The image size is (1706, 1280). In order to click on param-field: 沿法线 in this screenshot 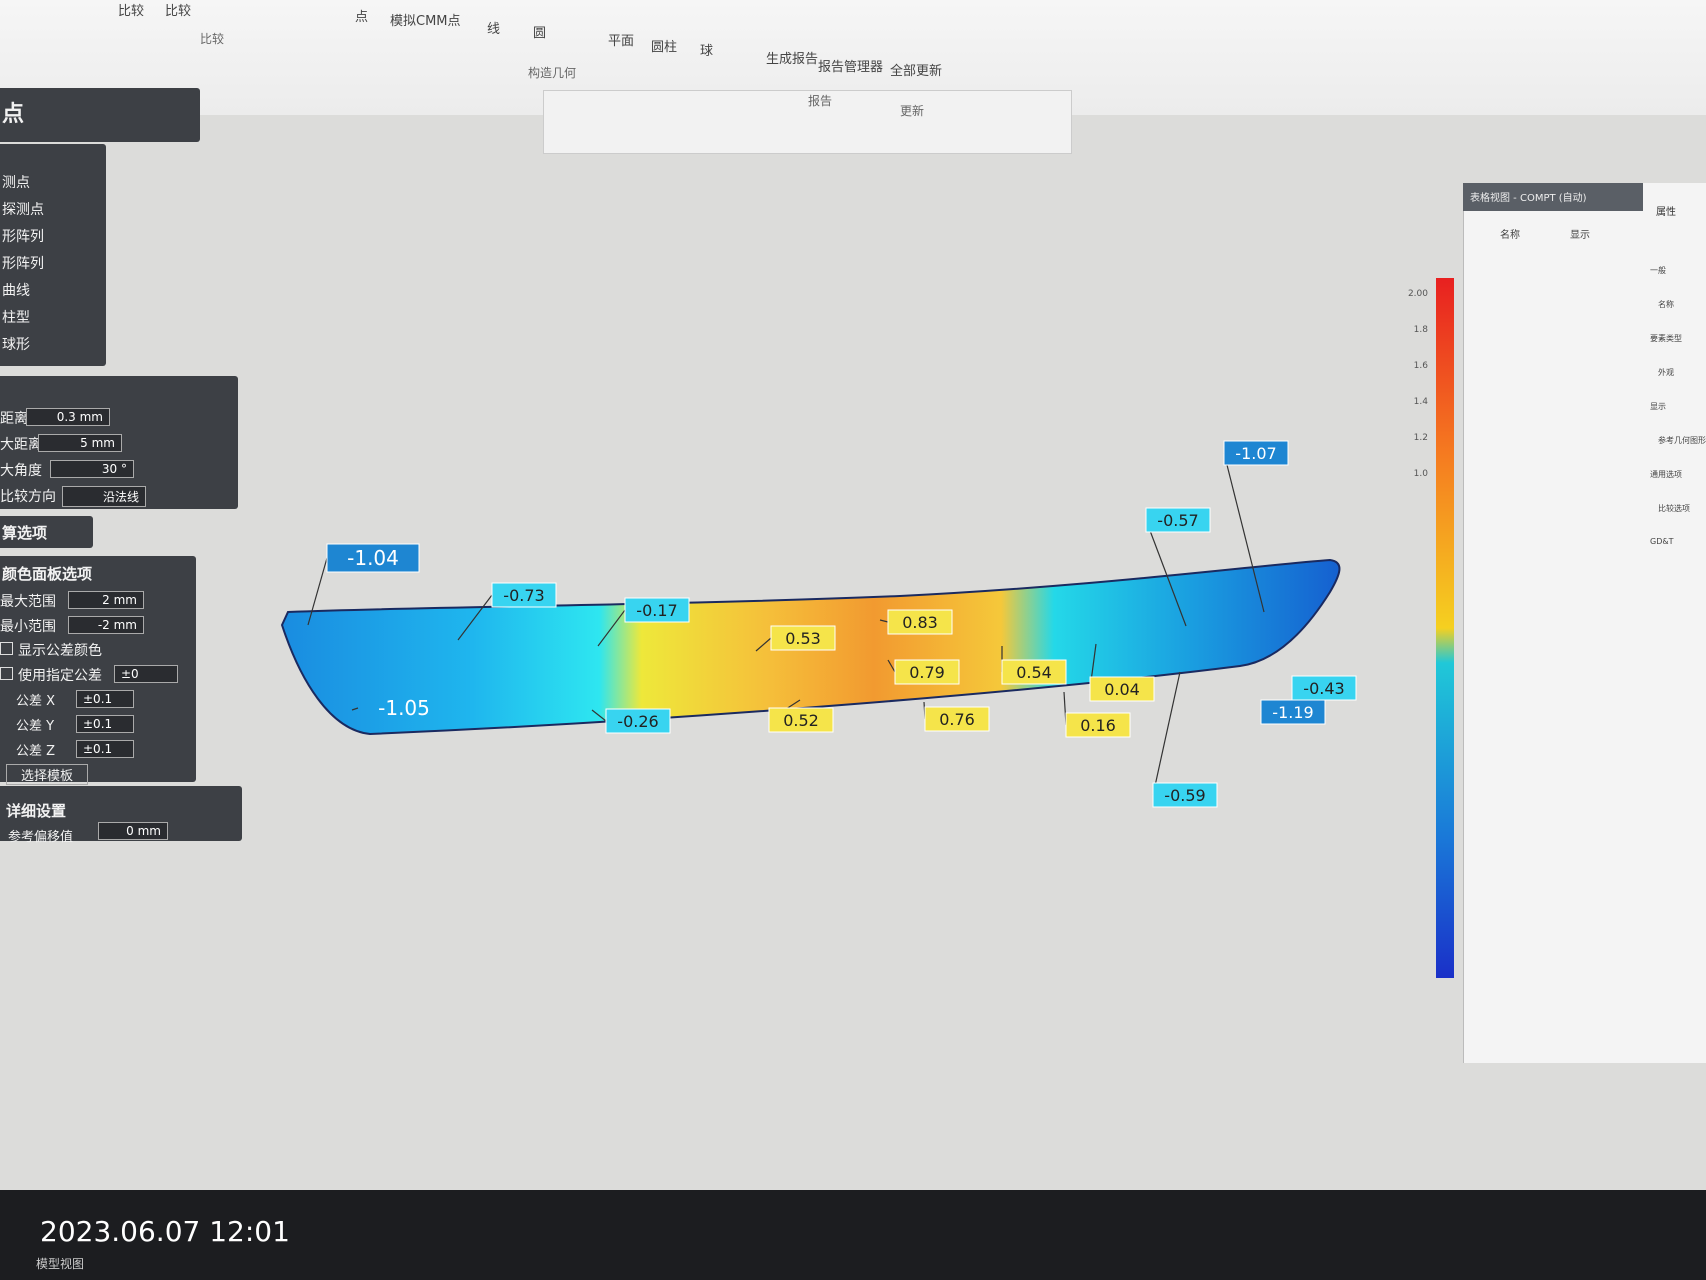, I will do `click(104, 496)`.